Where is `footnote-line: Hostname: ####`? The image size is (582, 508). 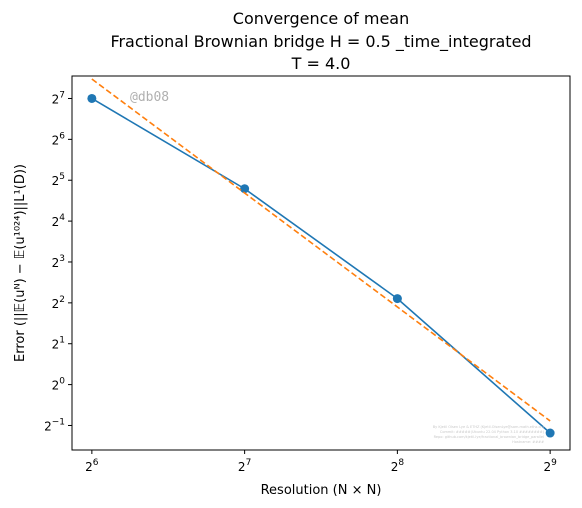 footnote-line: Hostname: #### is located at coordinates (528, 442).